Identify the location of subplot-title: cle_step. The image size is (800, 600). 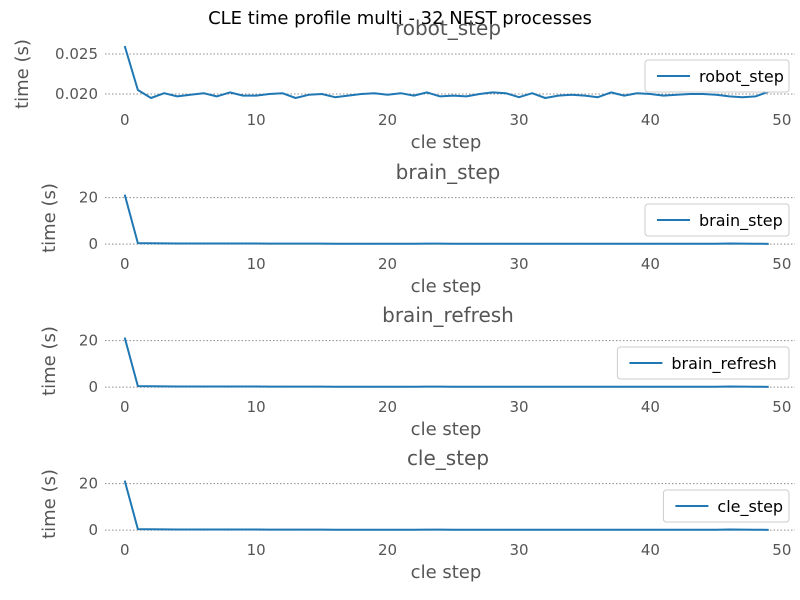
(448, 458).